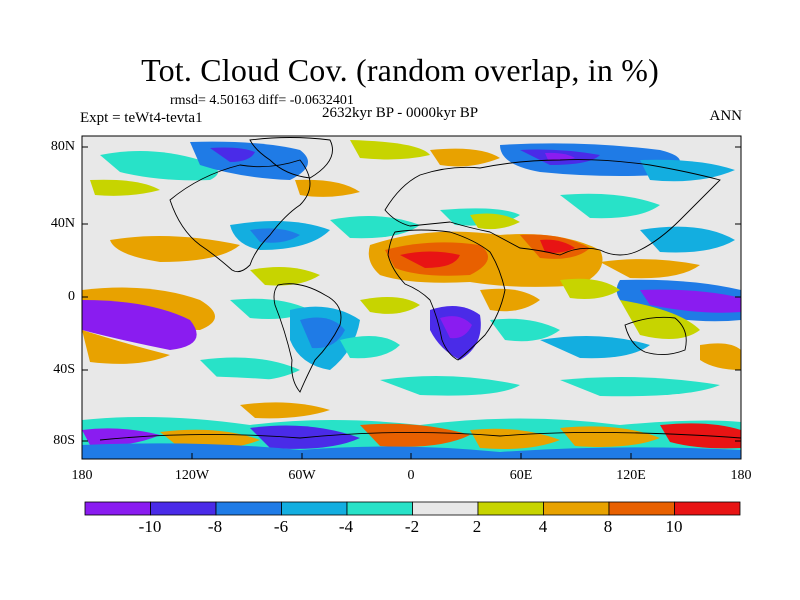 This screenshot has width=800, height=600. I want to click on lat-tick-0: 0, so click(71, 296).